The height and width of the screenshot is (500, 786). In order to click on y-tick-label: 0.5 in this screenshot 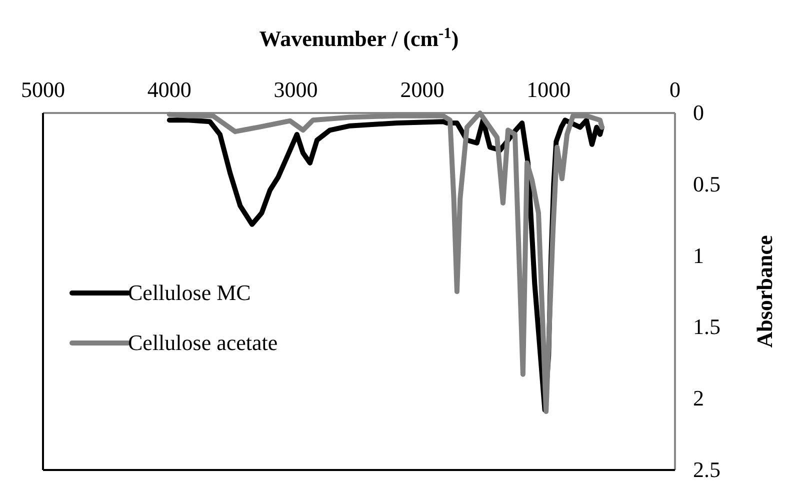, I will do `click(706, 183)`.